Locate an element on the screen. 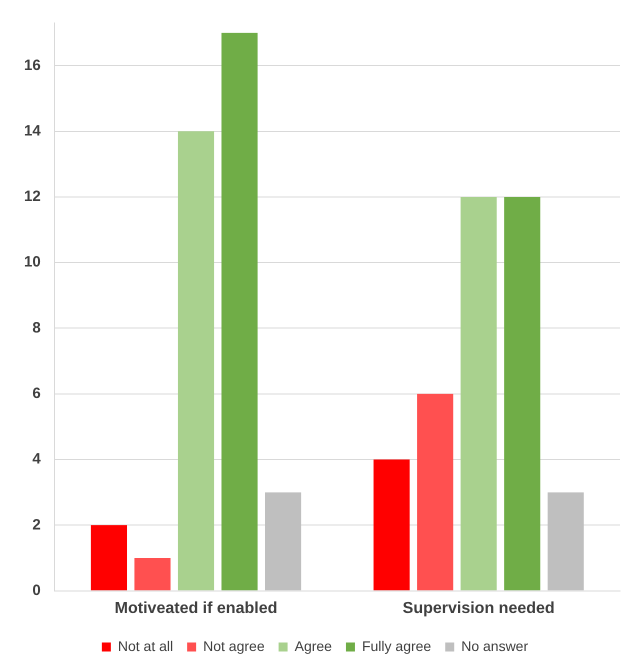 The image size is (630, 666). legend-label: Agree is located at coordinates (313, 646).